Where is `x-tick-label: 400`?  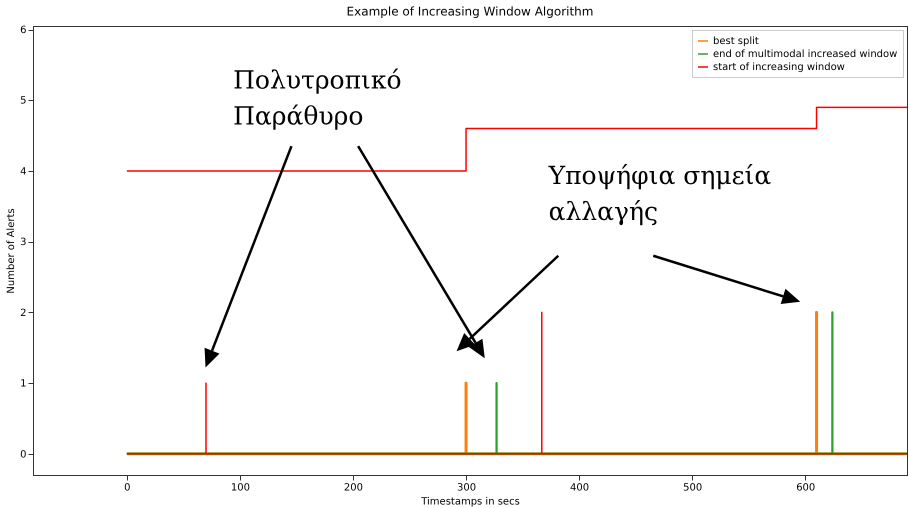 x-tick-label: 400 is located at coordinates (580, 488).